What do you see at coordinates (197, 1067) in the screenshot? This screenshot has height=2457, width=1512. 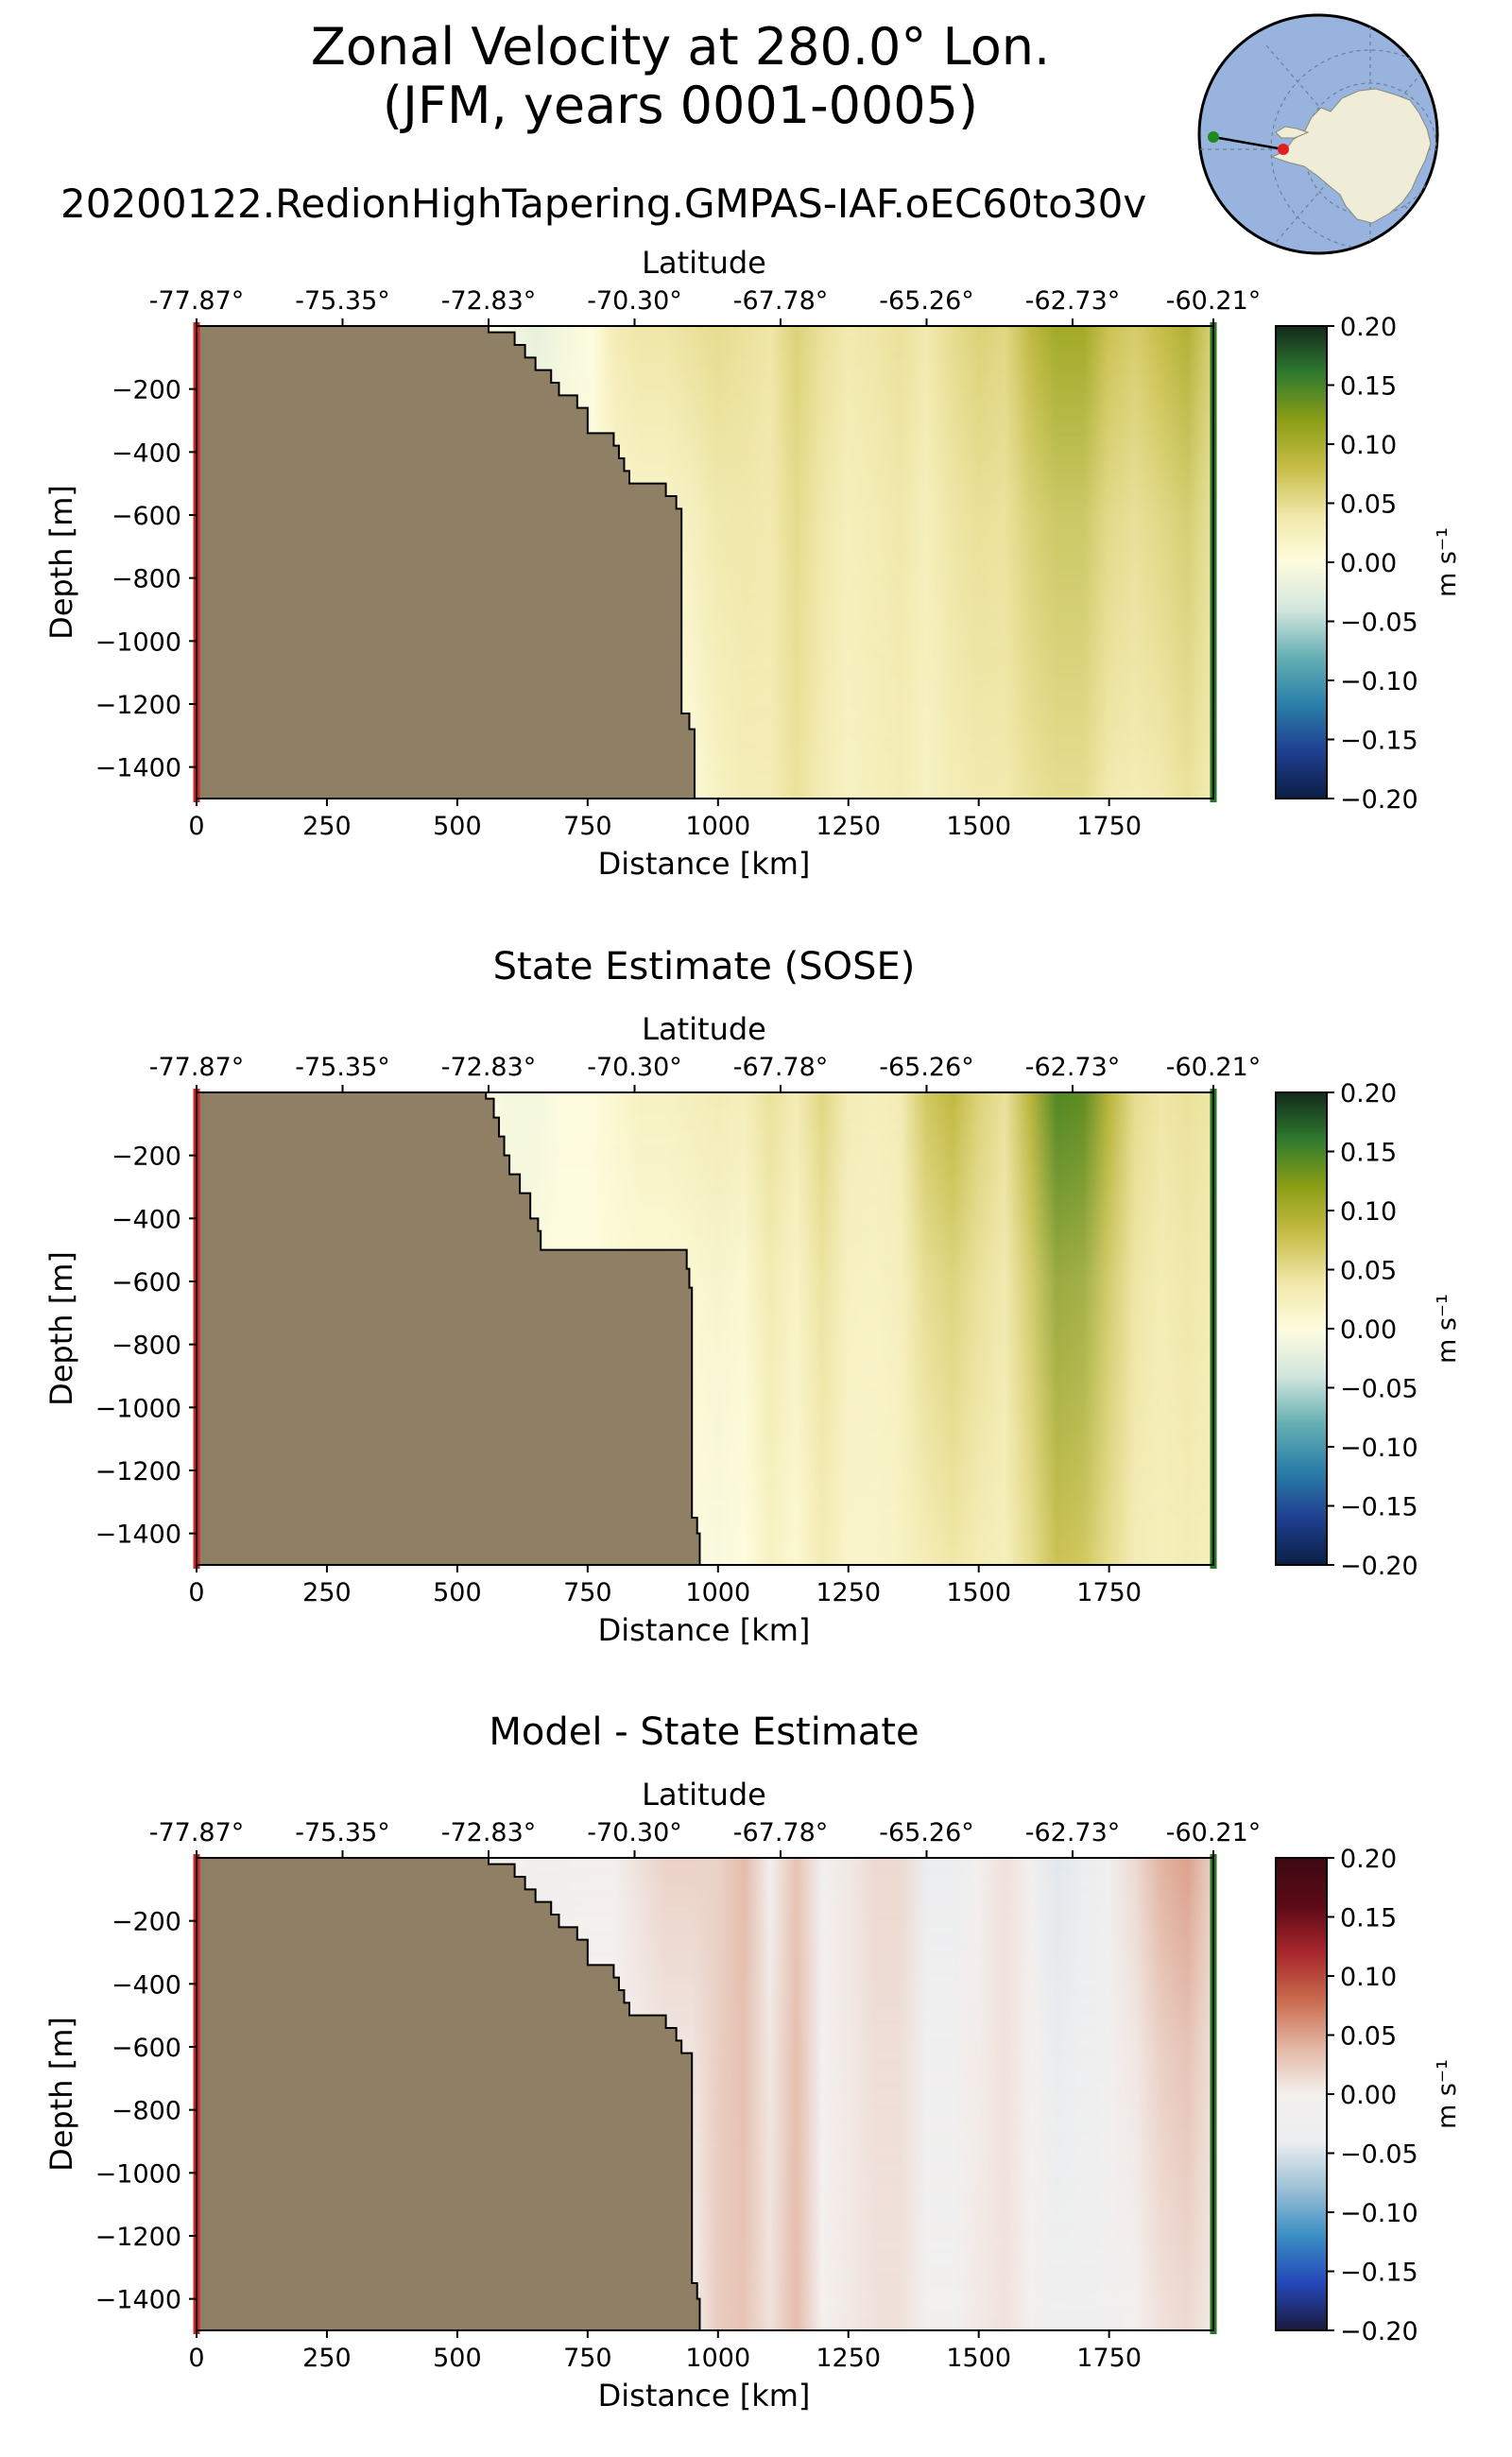 I see `top-tick-label: -77.87°` at bounding box center [197, 1067].